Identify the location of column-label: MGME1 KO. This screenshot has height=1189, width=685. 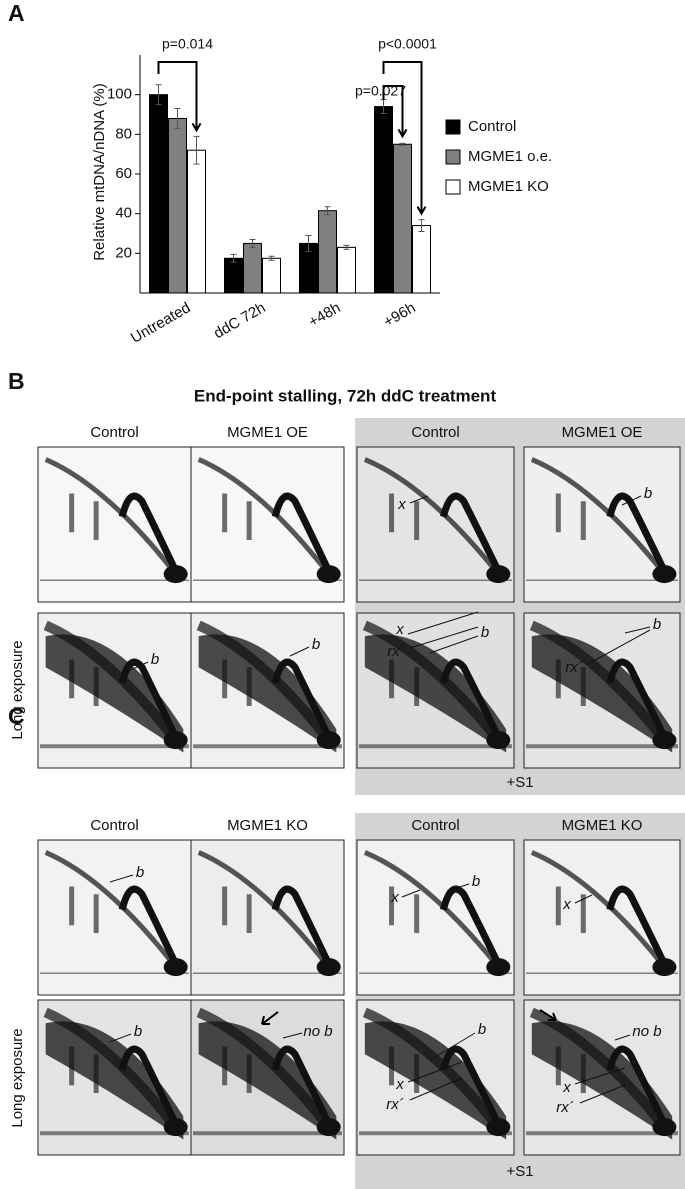
(267, 825).